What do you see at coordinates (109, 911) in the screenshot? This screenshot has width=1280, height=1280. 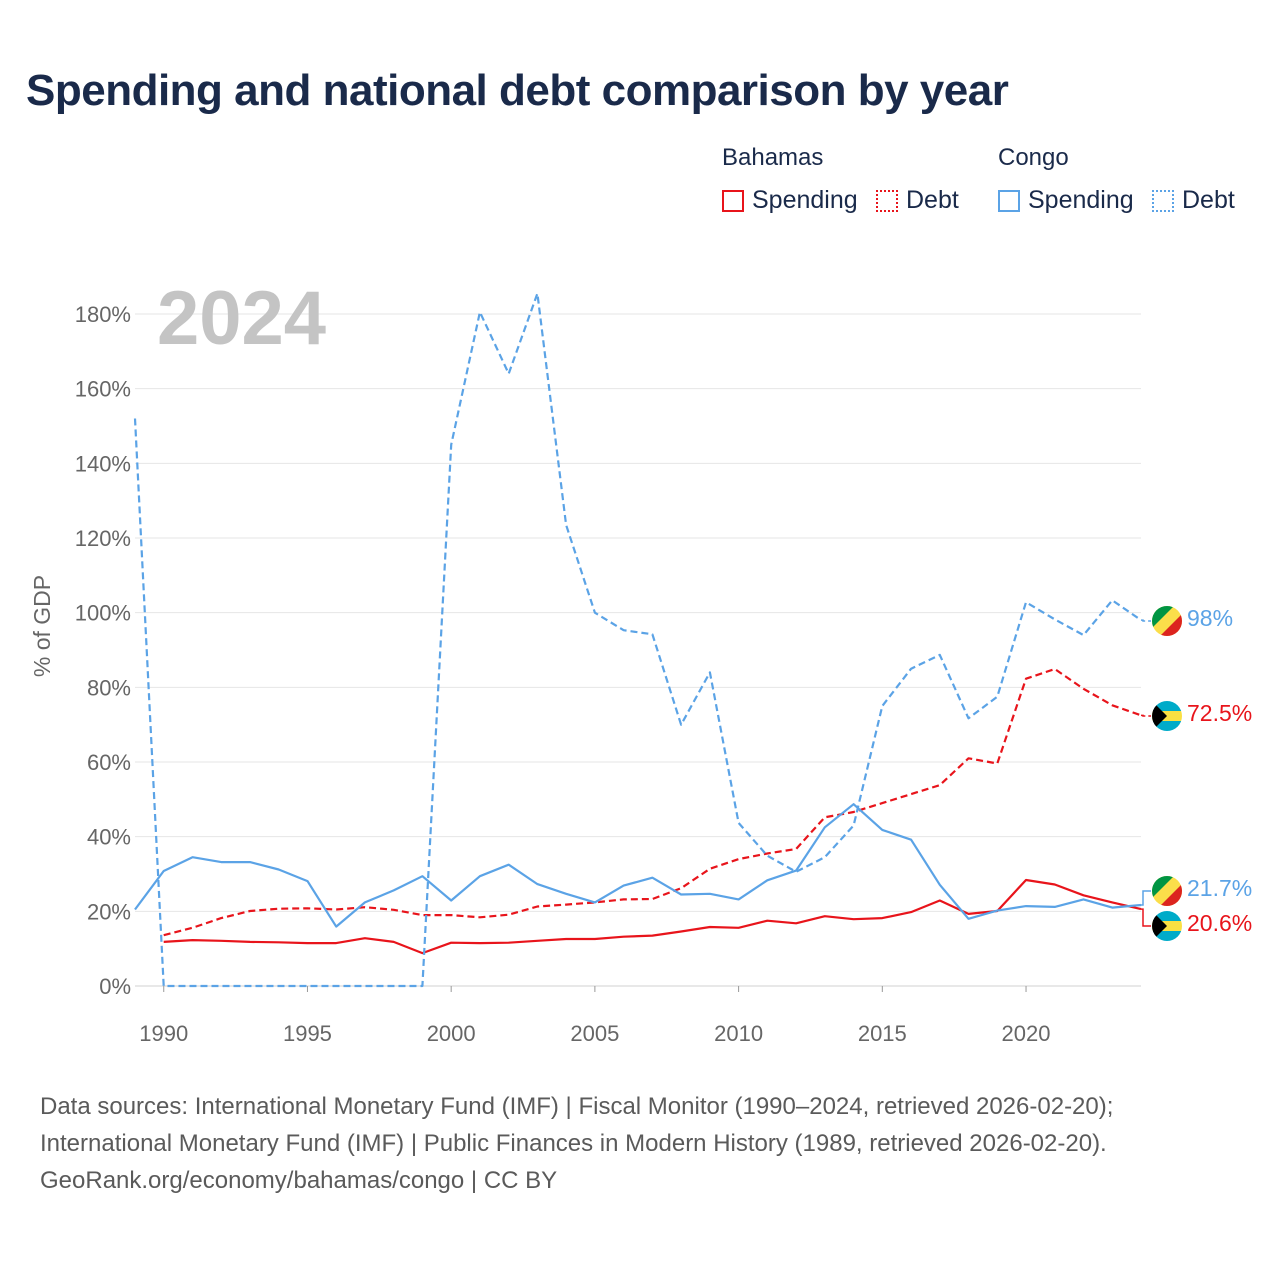 I see `y-tick-label: 20%` at bounding box center [109, 911].